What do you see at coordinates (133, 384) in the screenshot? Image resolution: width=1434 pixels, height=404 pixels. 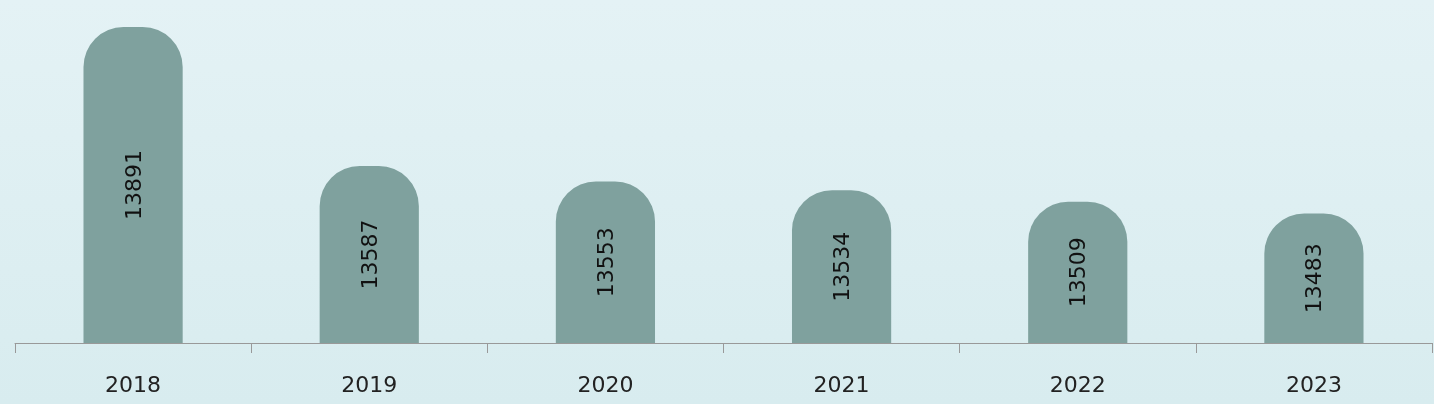 I see `x-tick-label: 2018` at bounding box center [133, 384].